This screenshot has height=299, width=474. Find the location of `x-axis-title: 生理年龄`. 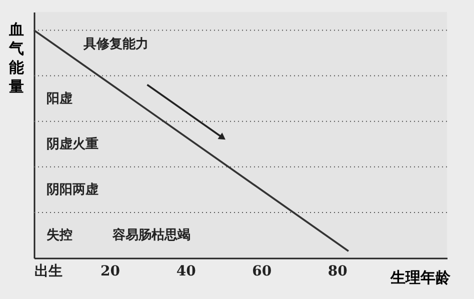

x-axis-title: 生理年龄 is located at coordinates (421, 277).